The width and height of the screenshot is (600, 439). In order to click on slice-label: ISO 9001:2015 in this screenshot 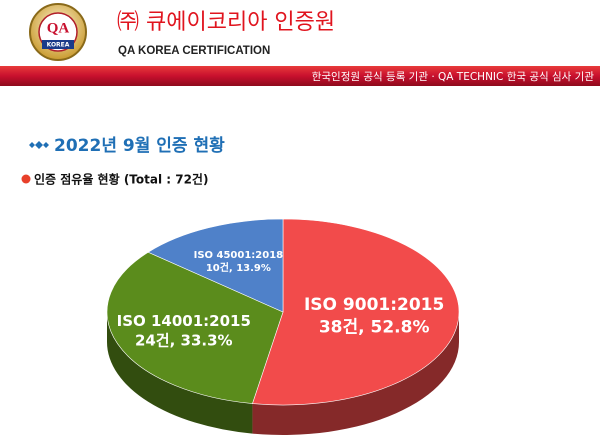, I will do `click(374, 305)`.